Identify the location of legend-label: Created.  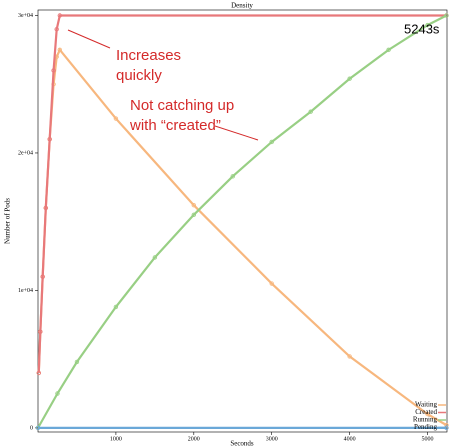
(426, 412).